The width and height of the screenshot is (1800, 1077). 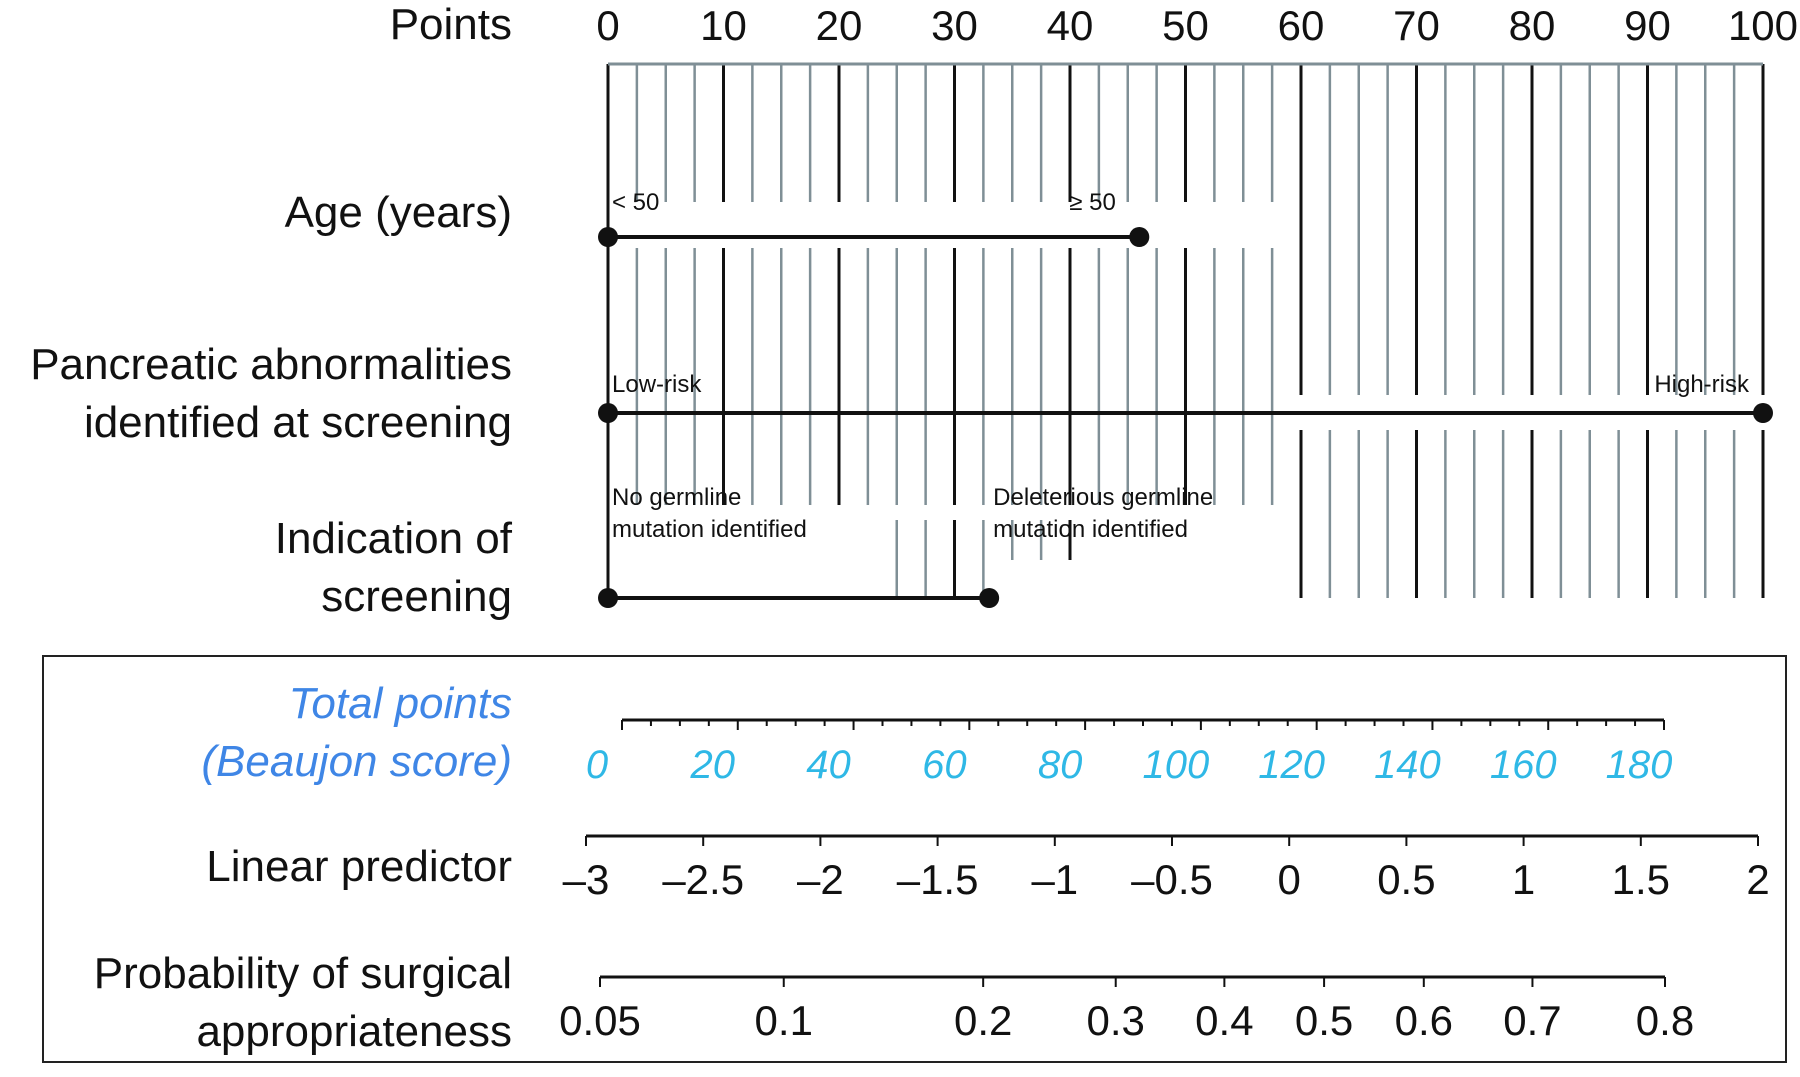 I want to click on probability-tick-label: 0.4, so click(x=1224, y=1020).